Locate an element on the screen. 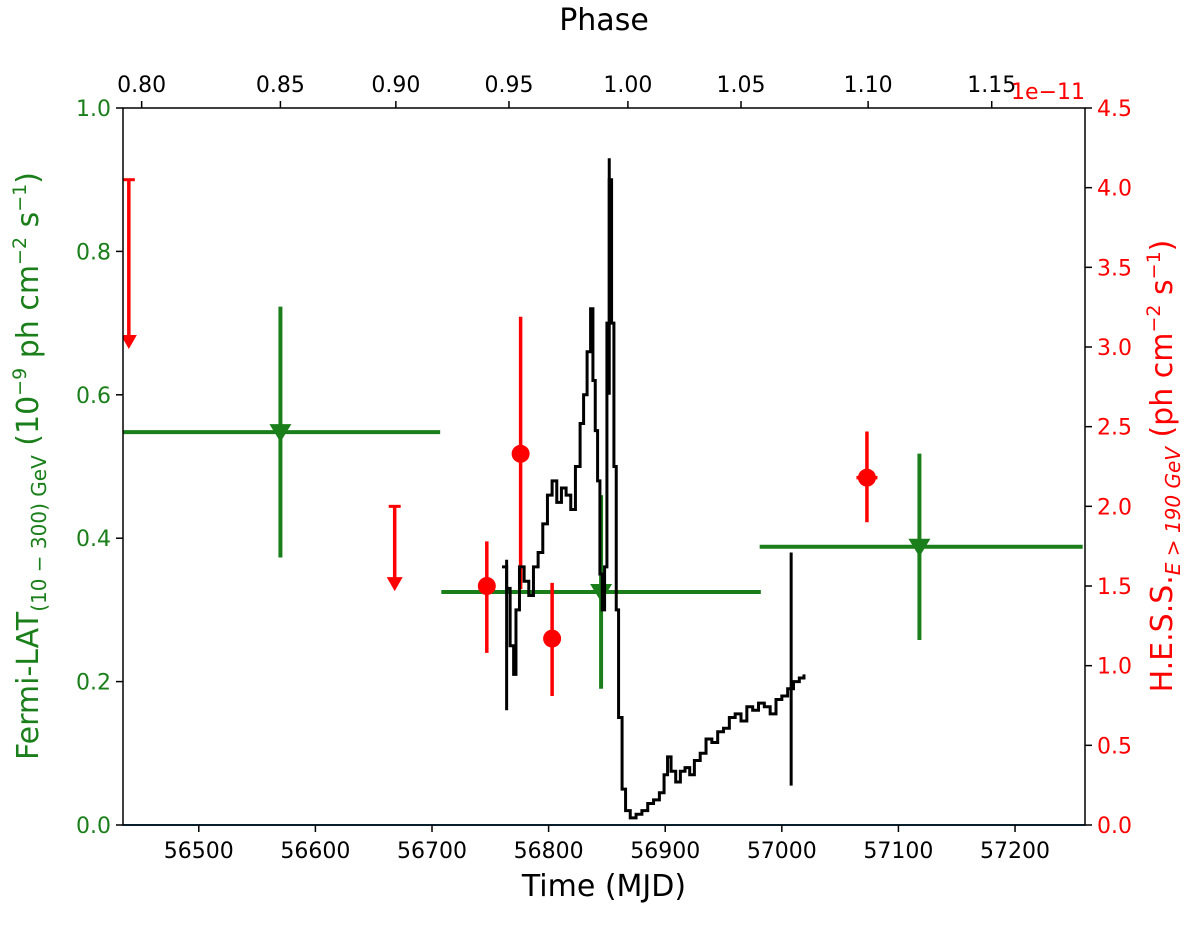  phase-tick-label: 1.10 is located at coordinates (868, 85).